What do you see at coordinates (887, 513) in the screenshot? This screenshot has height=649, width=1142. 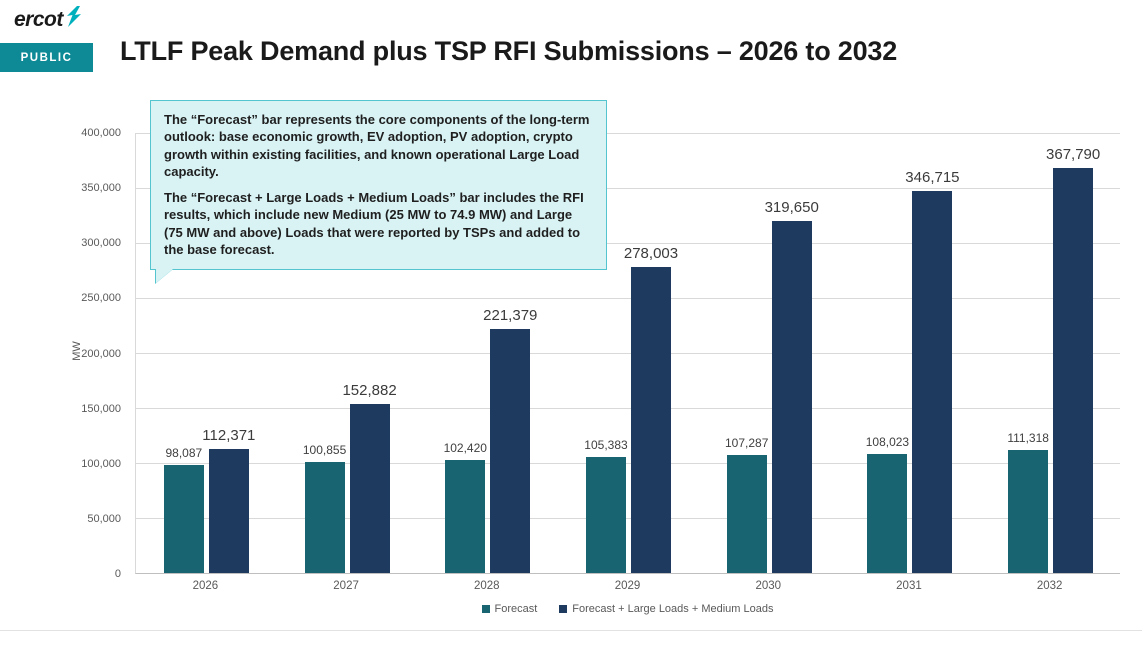 I see `bar-forecast-2031` at bounding box center [887, 513].